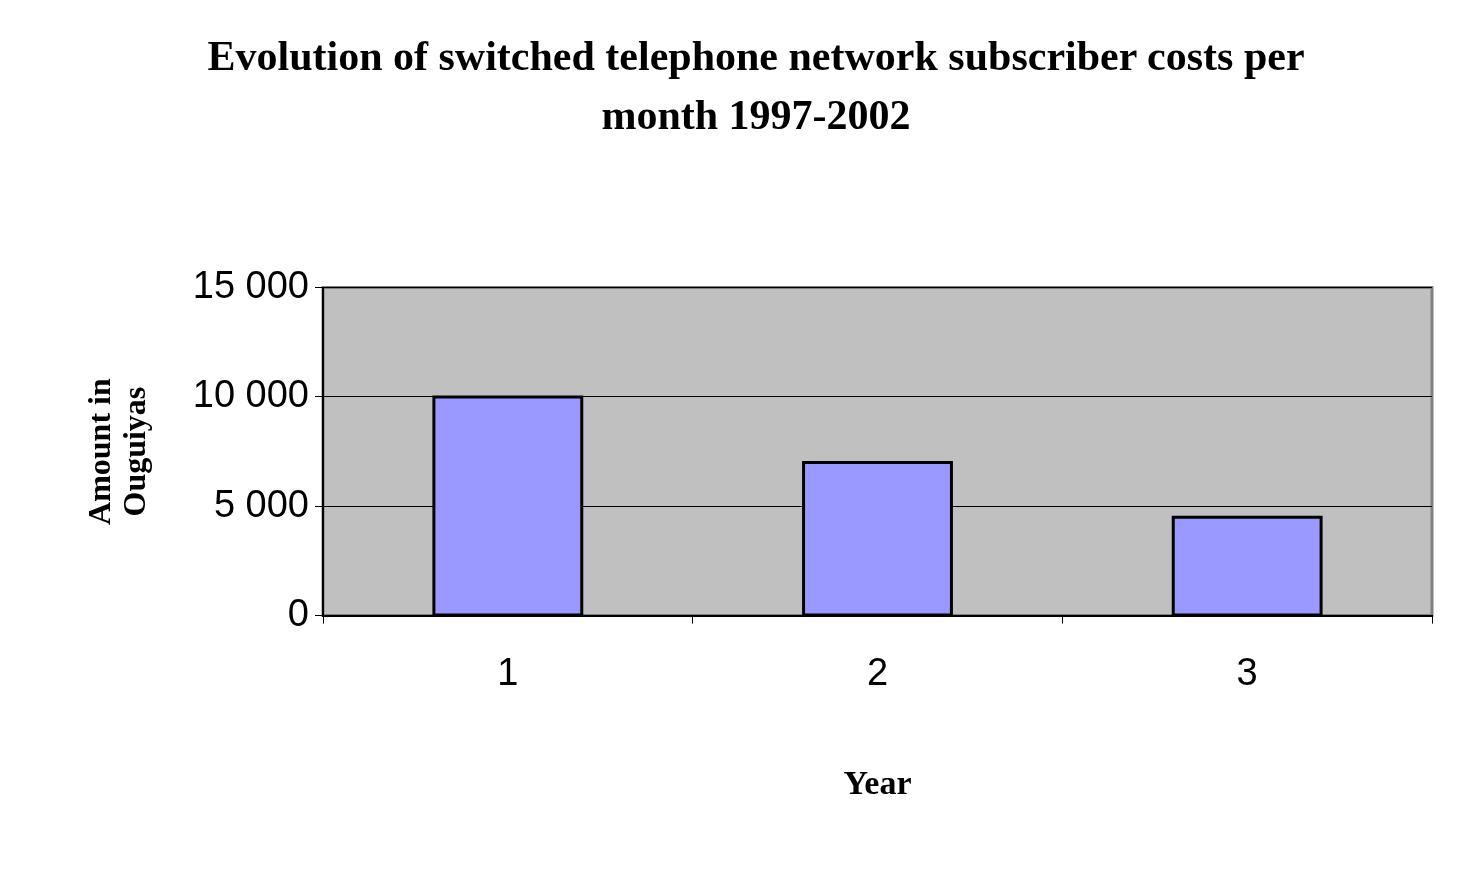 The height and width of the screenshot is (870, 1462). What do you see at coordinates (877, 671) in the screenshot?
I see `x-tick-label: 2` at bounding box center [877, 671].